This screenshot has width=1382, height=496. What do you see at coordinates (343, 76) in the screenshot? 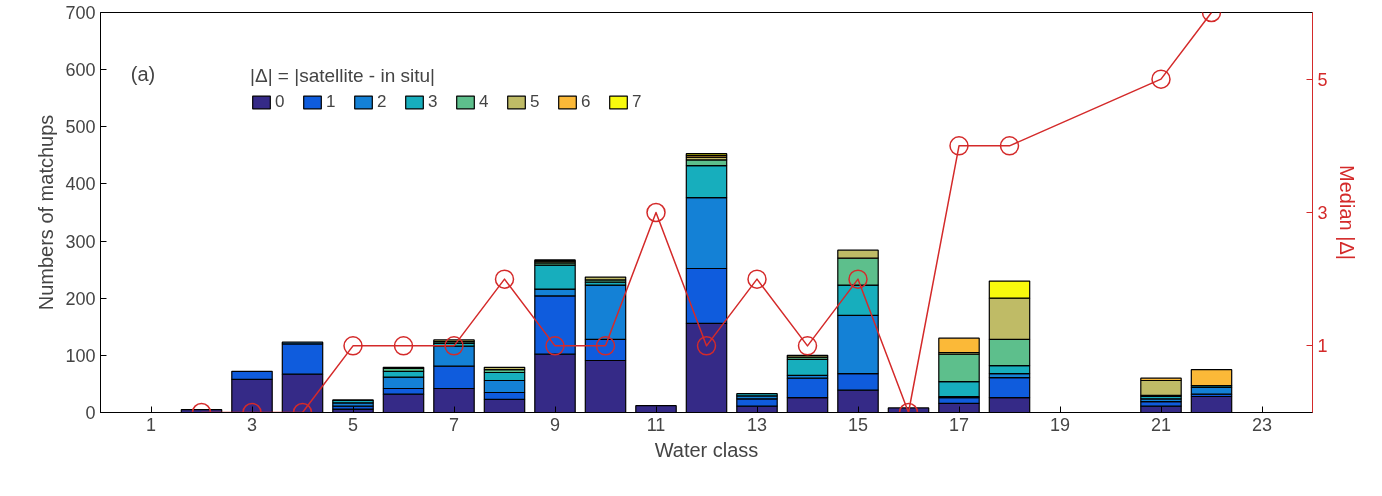
I see `legend-title: |Δ| = |satellite - in situ|` at bounding box center [343, 76].